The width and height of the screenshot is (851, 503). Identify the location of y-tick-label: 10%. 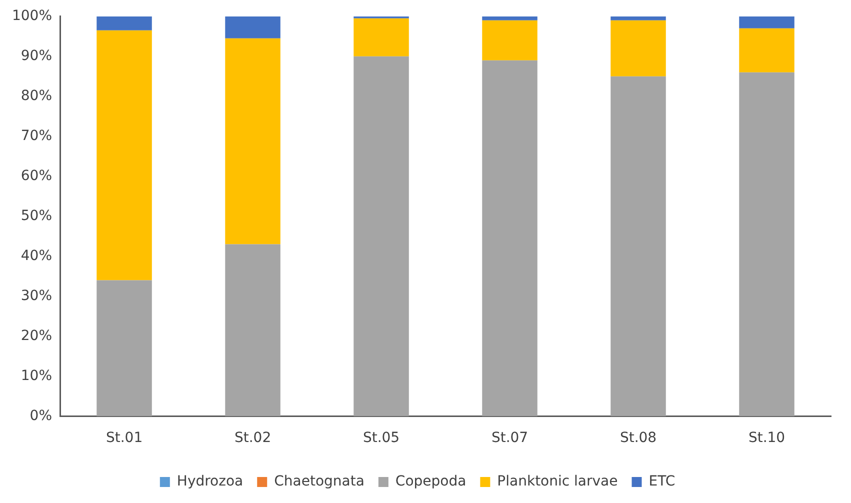
(36, 376).